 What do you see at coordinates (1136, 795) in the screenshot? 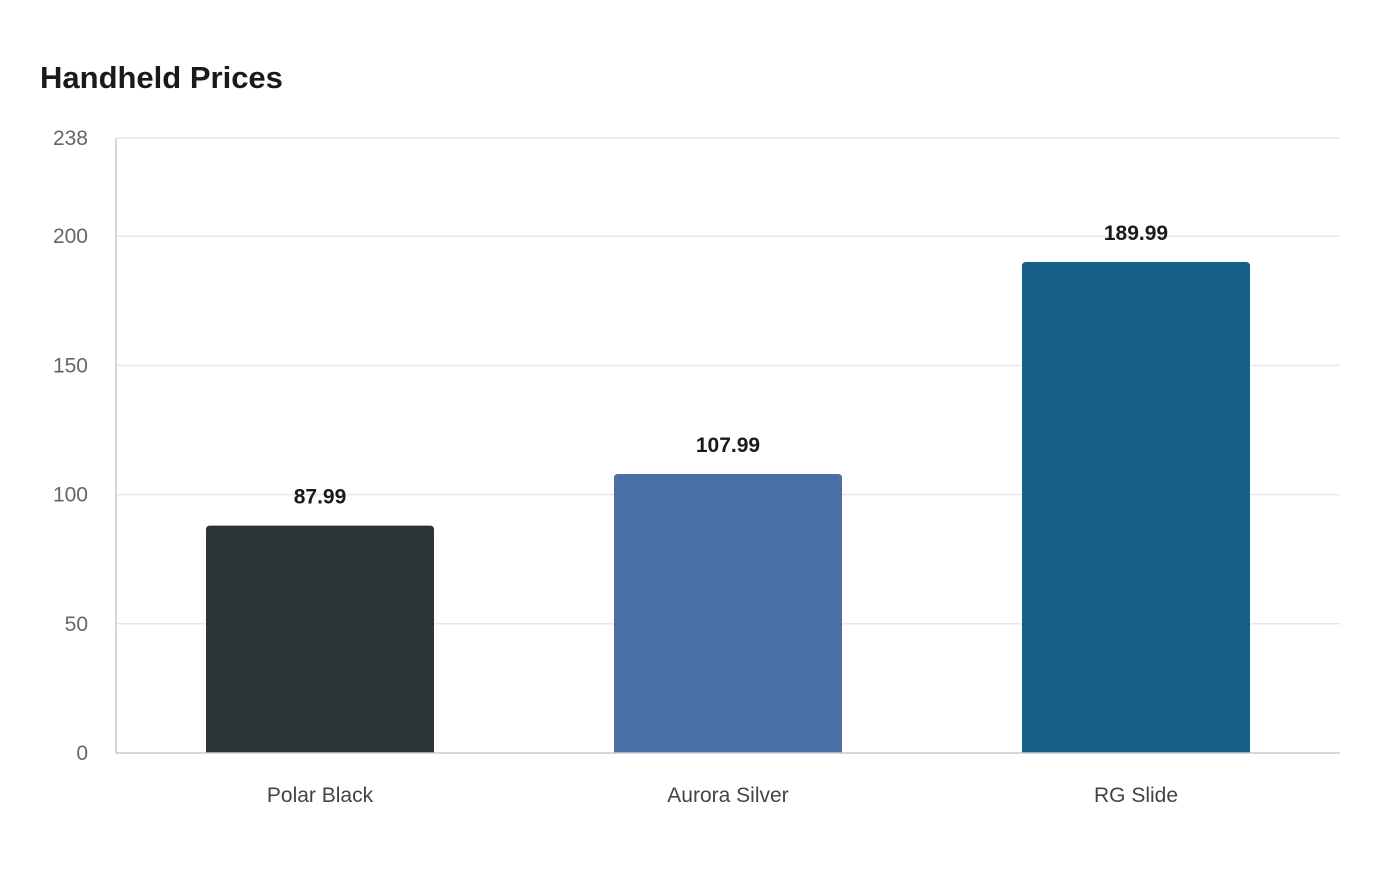
I see `x-tick-label: RG Slide` at bounding box center [1136, 795].